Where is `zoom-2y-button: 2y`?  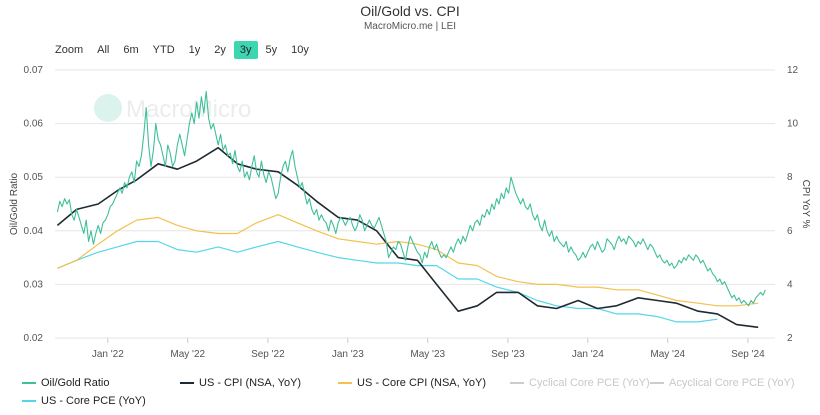 zoom-2y-button: 2y is located at coordinates (220, 50).